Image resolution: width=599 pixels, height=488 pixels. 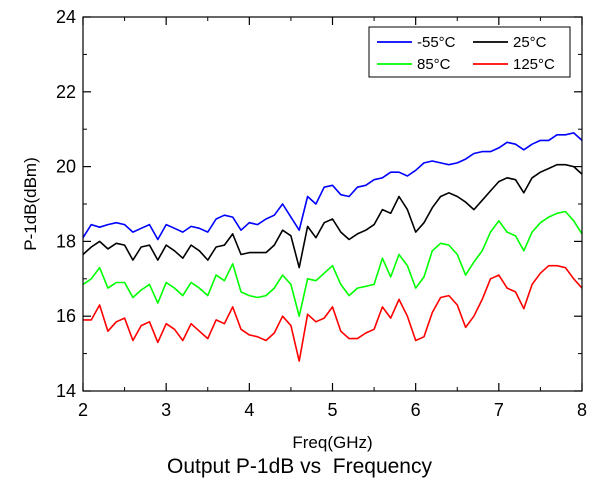 I want to click on legend-label-1: 25°C, so click(x=530, y=42).